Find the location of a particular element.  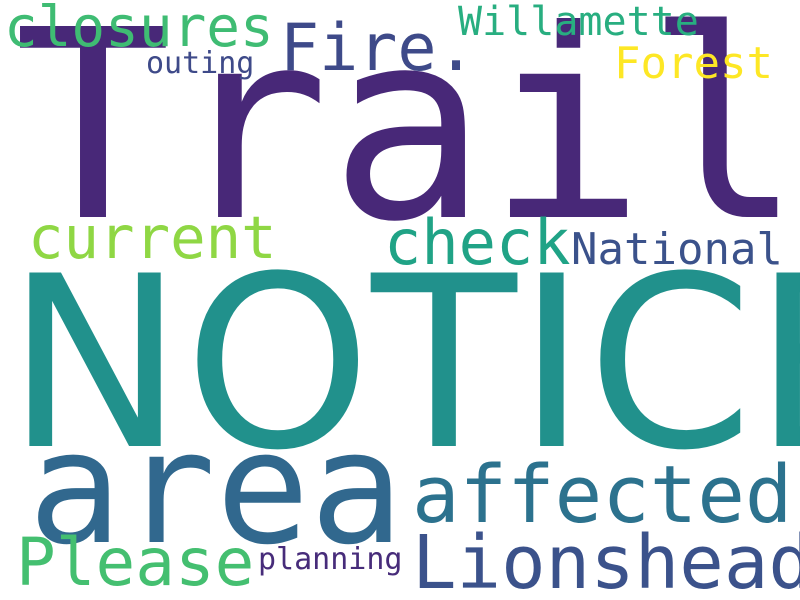

word-current: current is located at coordinates (152, 237).